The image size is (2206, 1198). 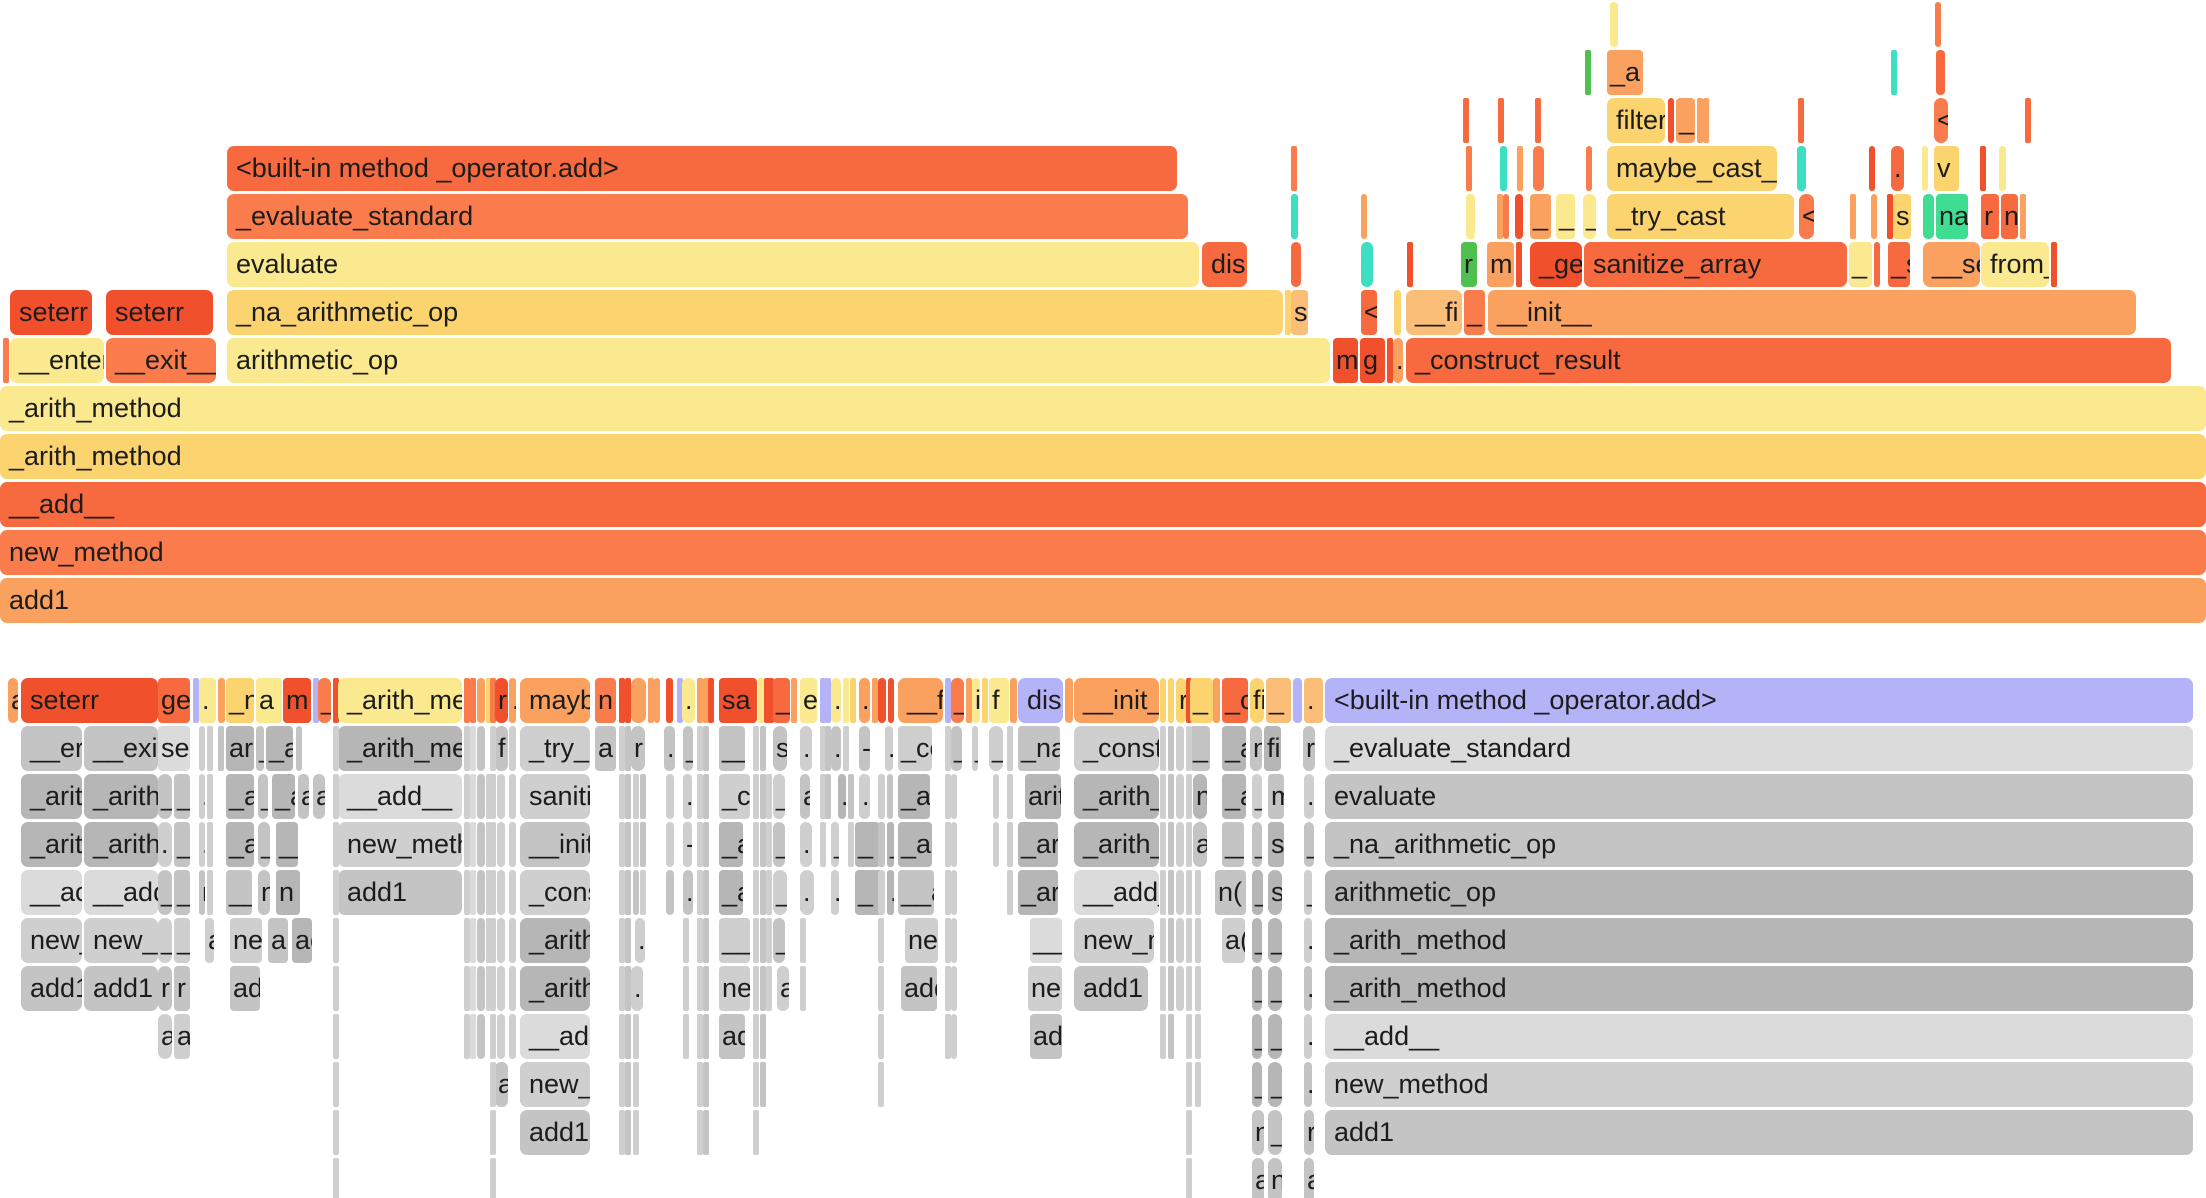 I want to click on frame-na-arithmetic-op: _na_arithmetic_op, so click(x=755, y=312).